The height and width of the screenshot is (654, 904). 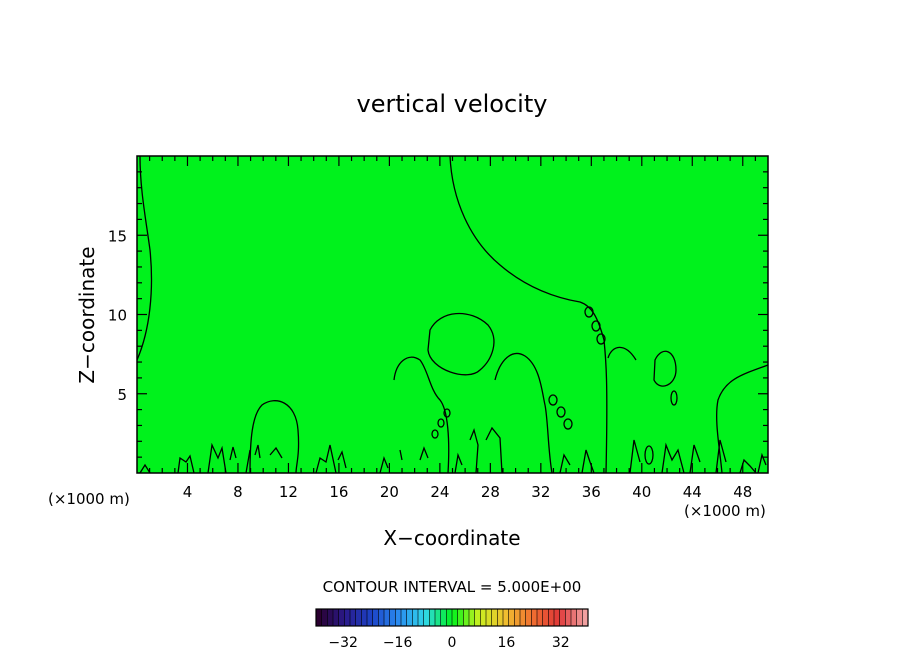 What do you see at coordinates (87, 314) in the screenshot?
I see `y-axis-label: Z−coordinate` at bounding box center [87, 314].